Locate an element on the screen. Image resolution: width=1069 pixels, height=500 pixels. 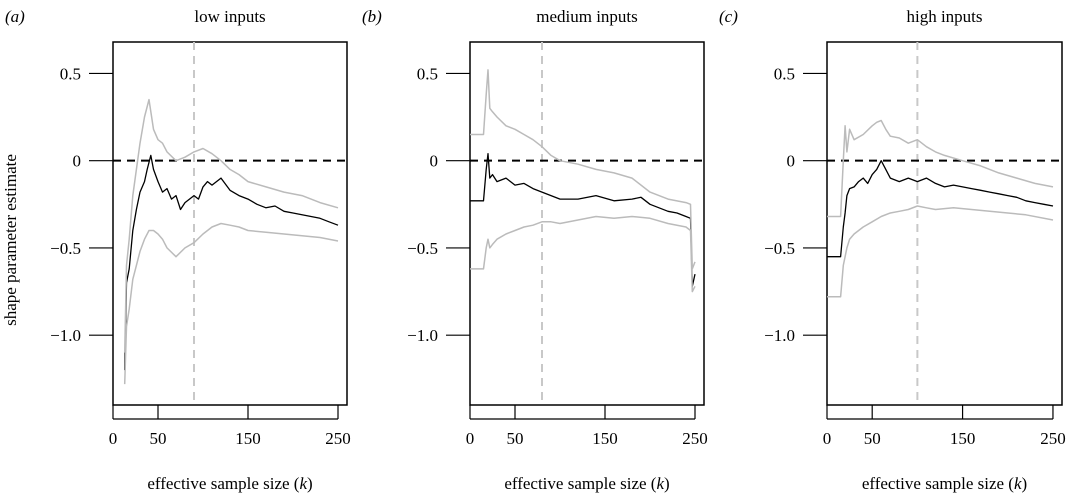
panel-title: medium inputs is located at coordinates (587, 16).